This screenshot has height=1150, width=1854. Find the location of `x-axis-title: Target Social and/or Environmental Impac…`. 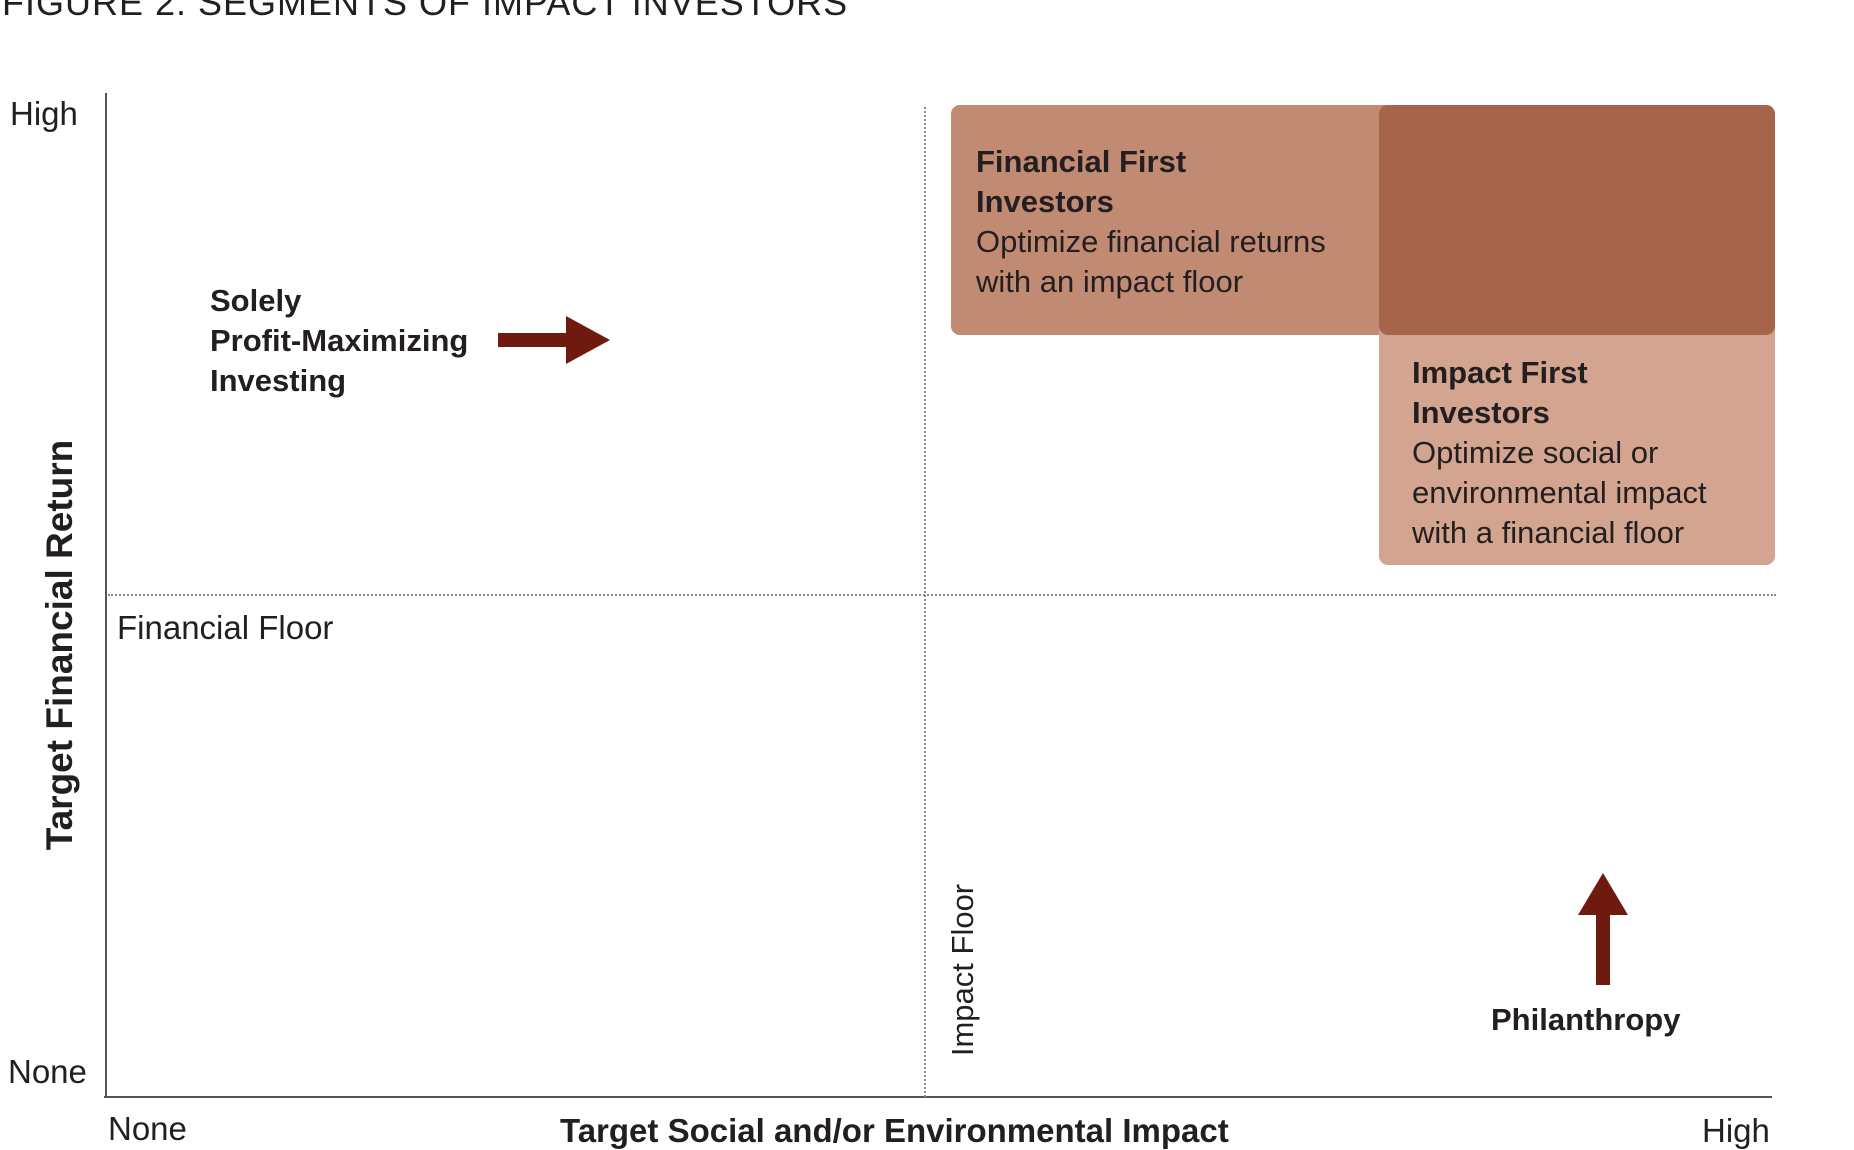

x-axis-title: Target Social and/or Environmental Impac… is located at coordinates (894, 1130).